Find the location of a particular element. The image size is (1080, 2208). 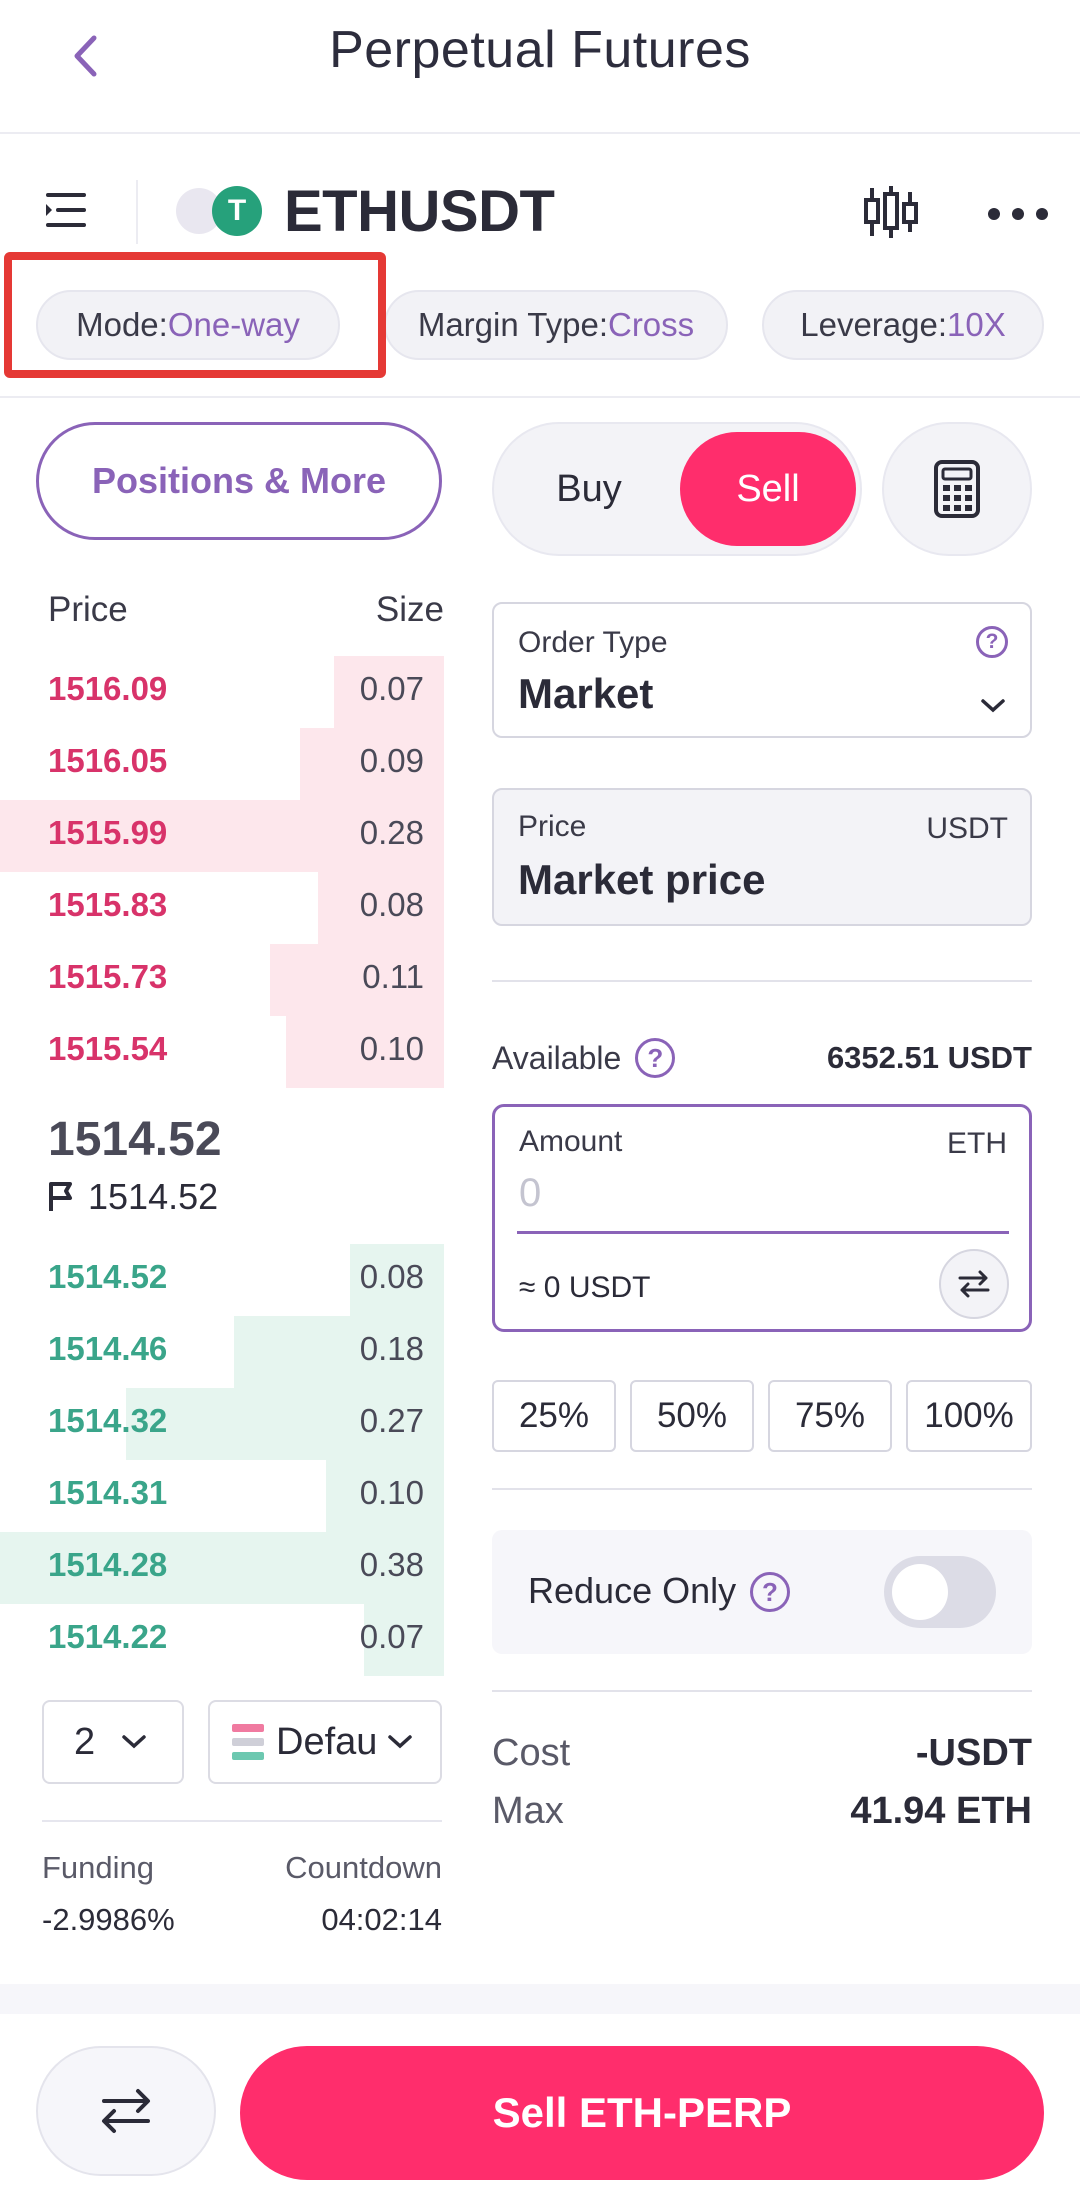

percent-75-button: 75% is located at coordinates (830, 1416).